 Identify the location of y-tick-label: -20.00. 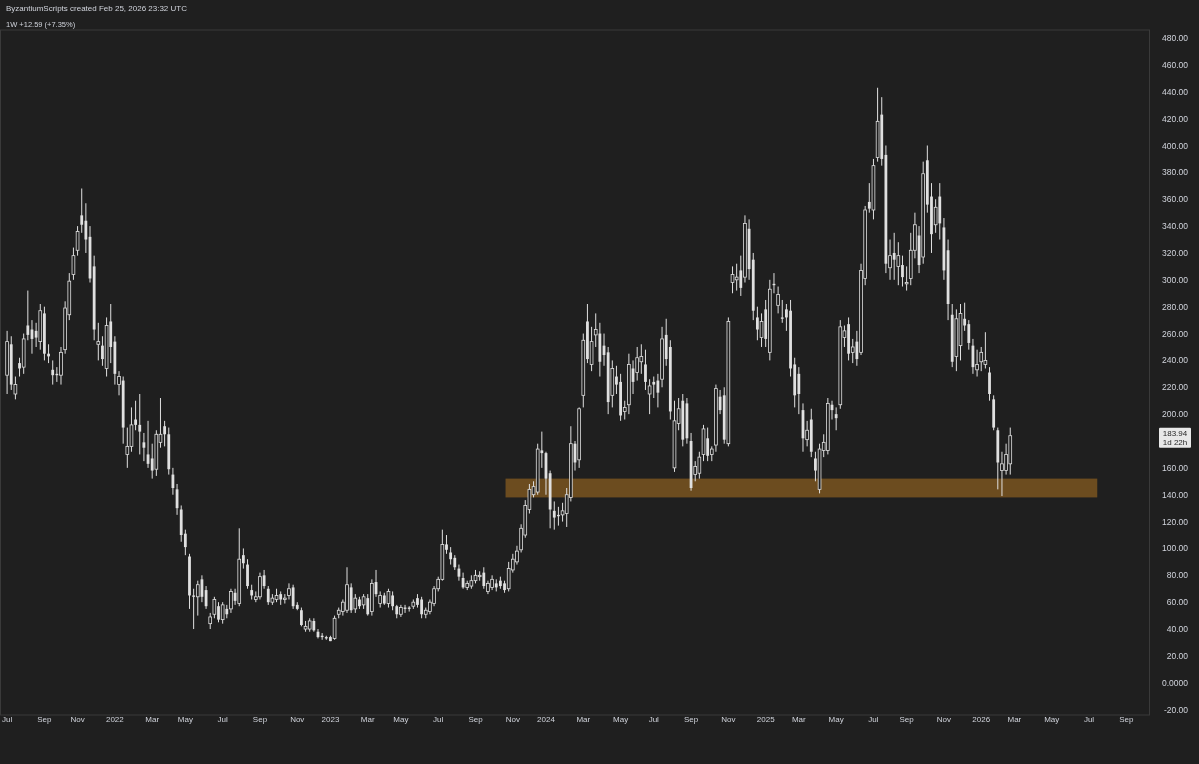
(1176, 709).